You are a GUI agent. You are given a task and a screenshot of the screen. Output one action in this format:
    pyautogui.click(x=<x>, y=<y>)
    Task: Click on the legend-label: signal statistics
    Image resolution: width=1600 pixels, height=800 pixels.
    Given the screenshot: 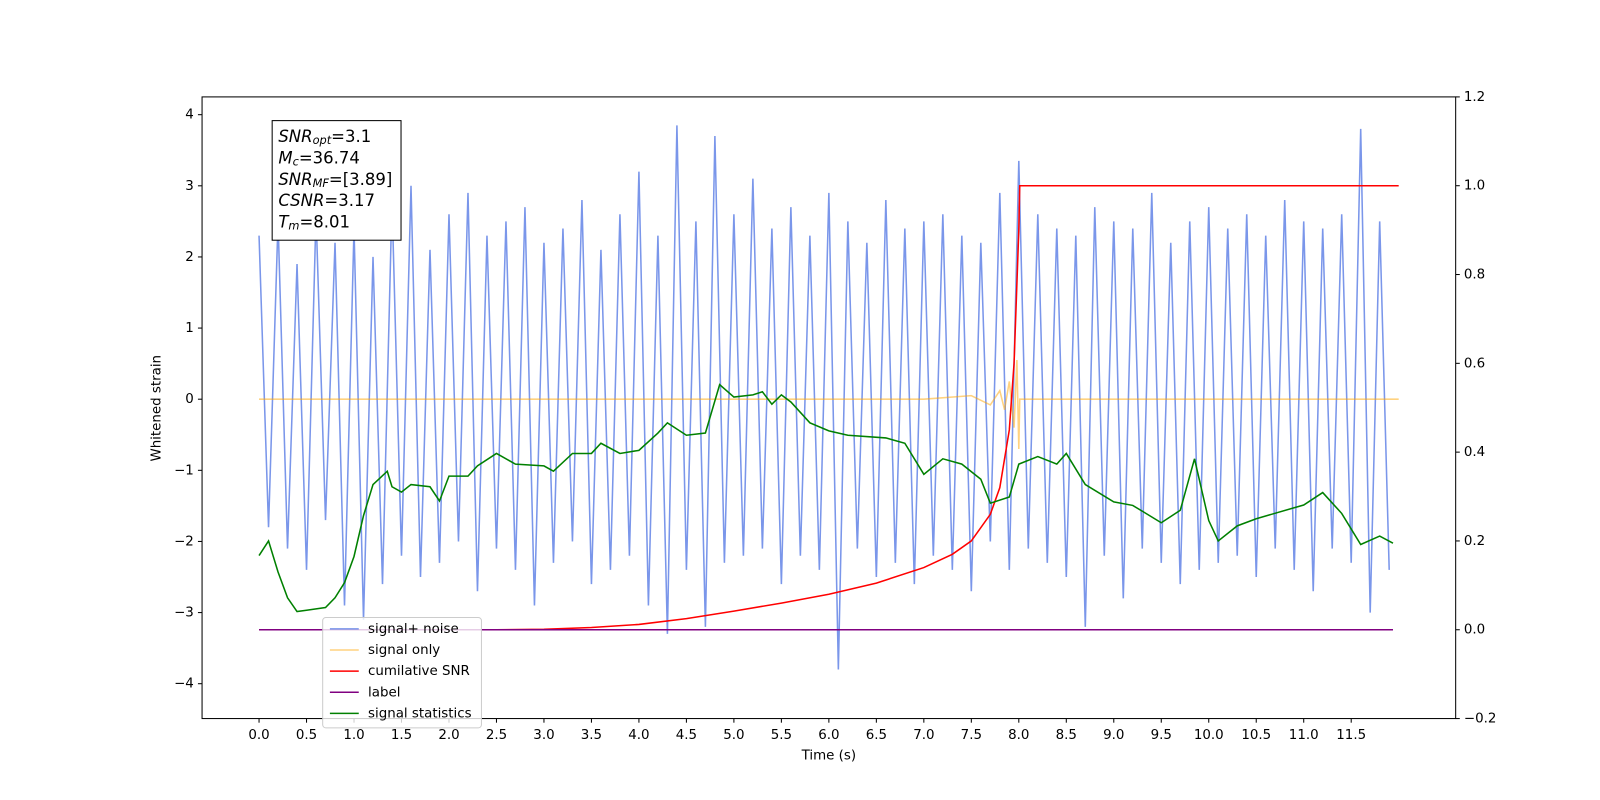 What is the action you would take?
    pyautogui.click(x=420, y=713)
    